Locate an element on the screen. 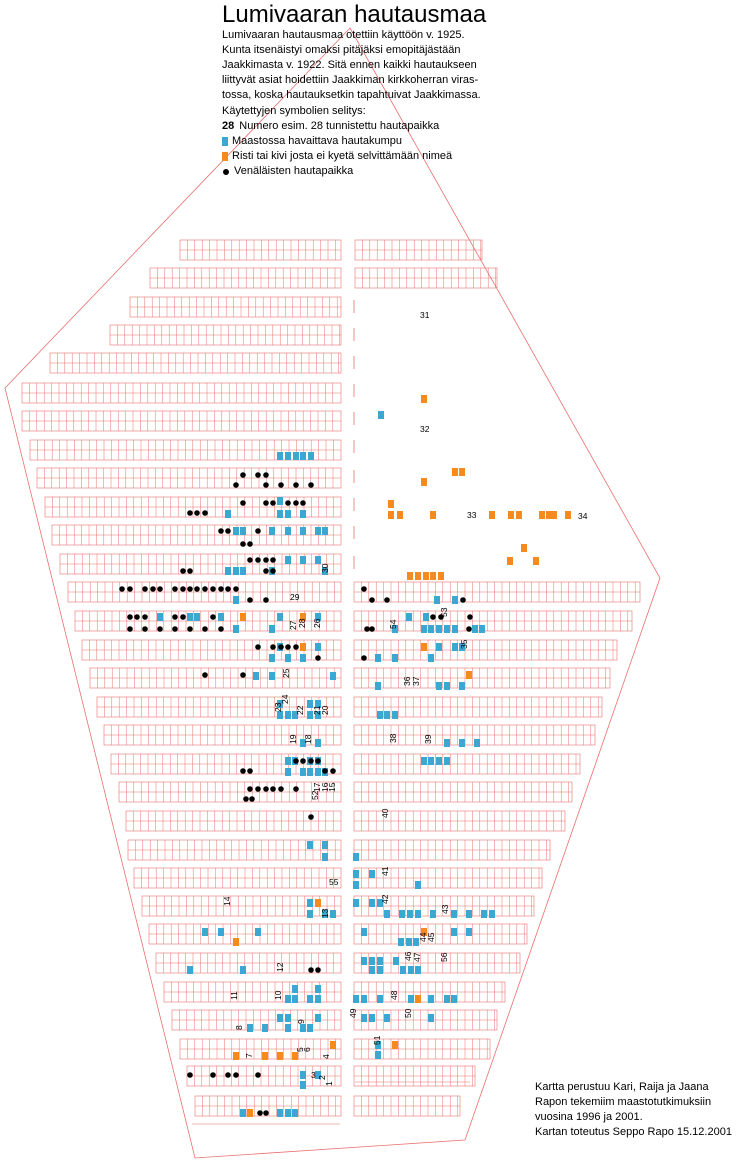  grave-number-label: 53 is located at coordinates (444, 612).